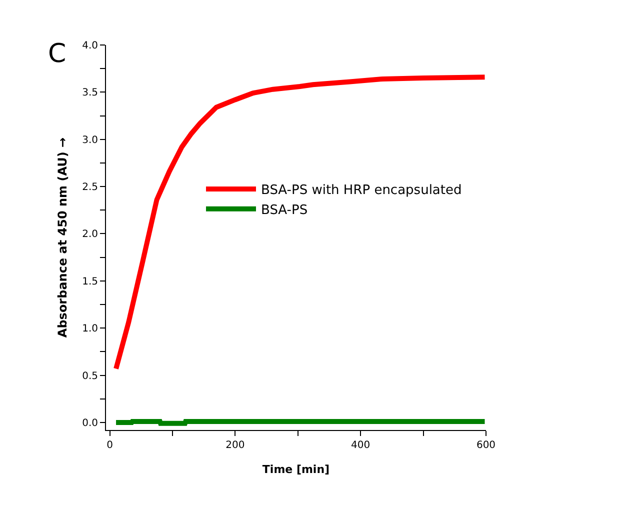 This screenshot has height=516, width=627. I want to click on legend-label: BSA-PS with HRP encapsulated, so click(361, 190).